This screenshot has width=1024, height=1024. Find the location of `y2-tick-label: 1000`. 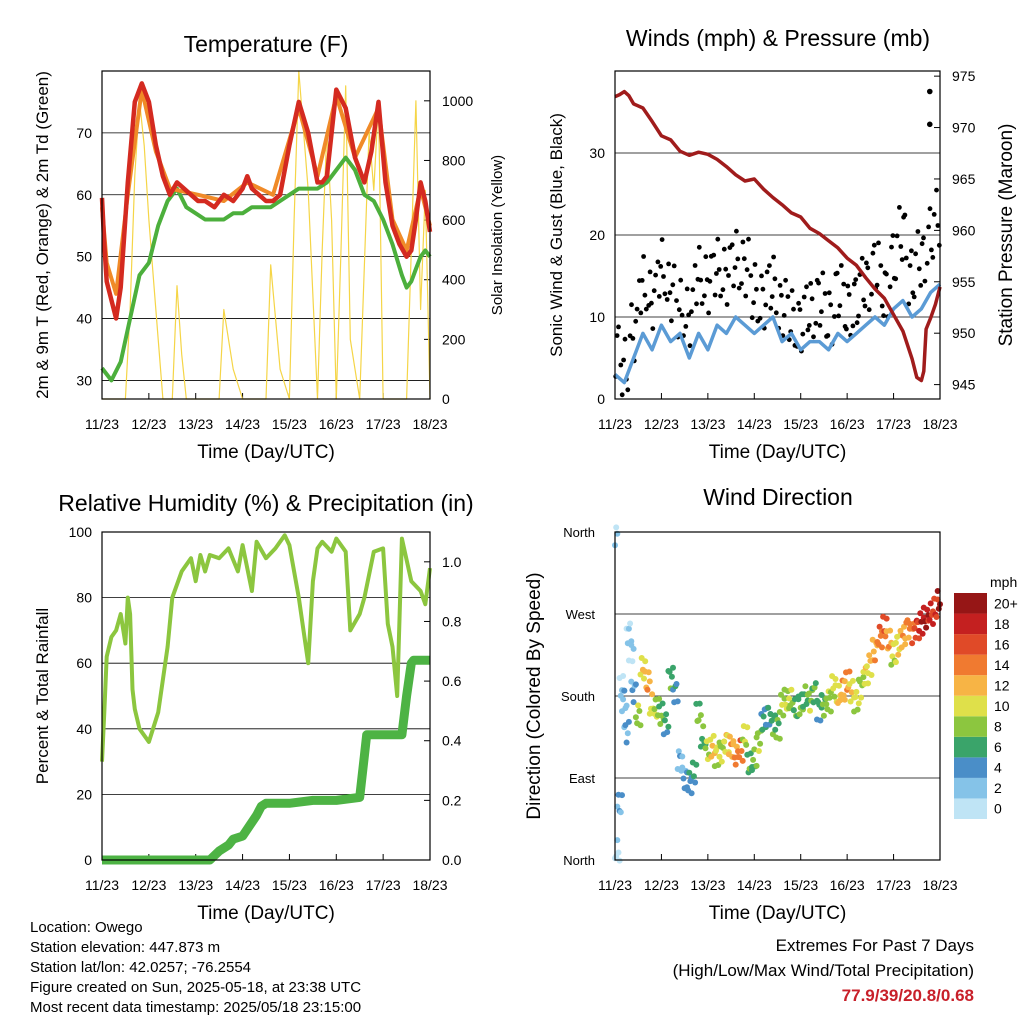

y2-tick-label: 1000 is located at coordinates (457, 101).